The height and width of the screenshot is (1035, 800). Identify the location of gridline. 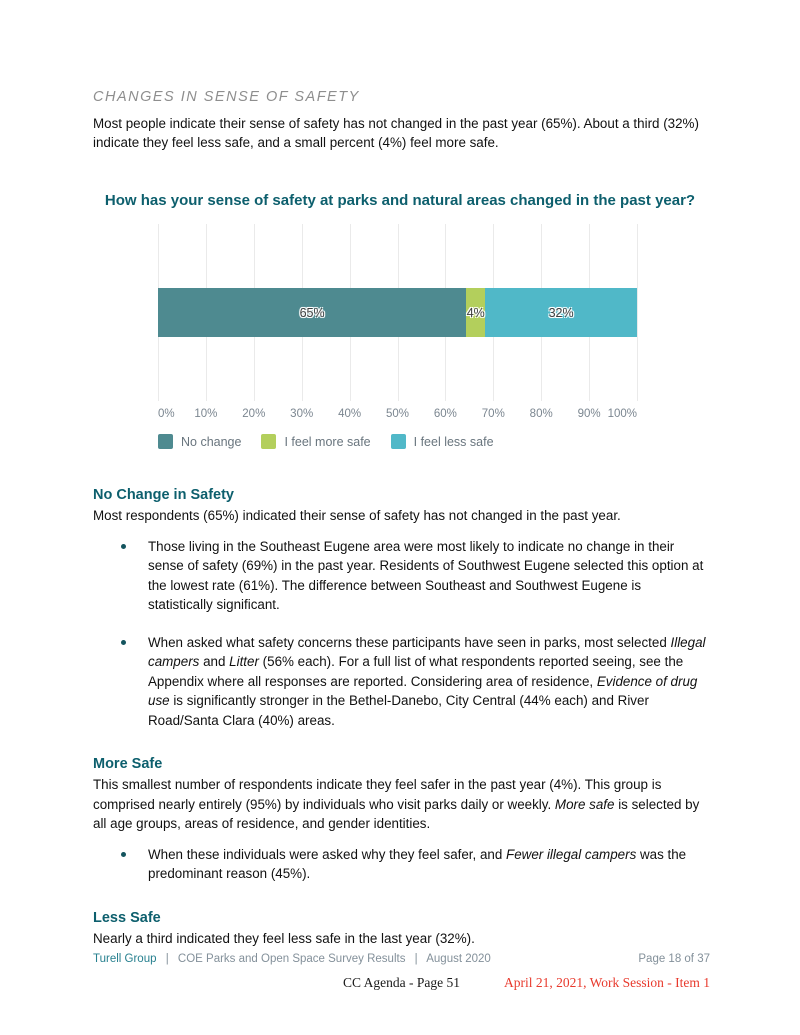
(637, 312).